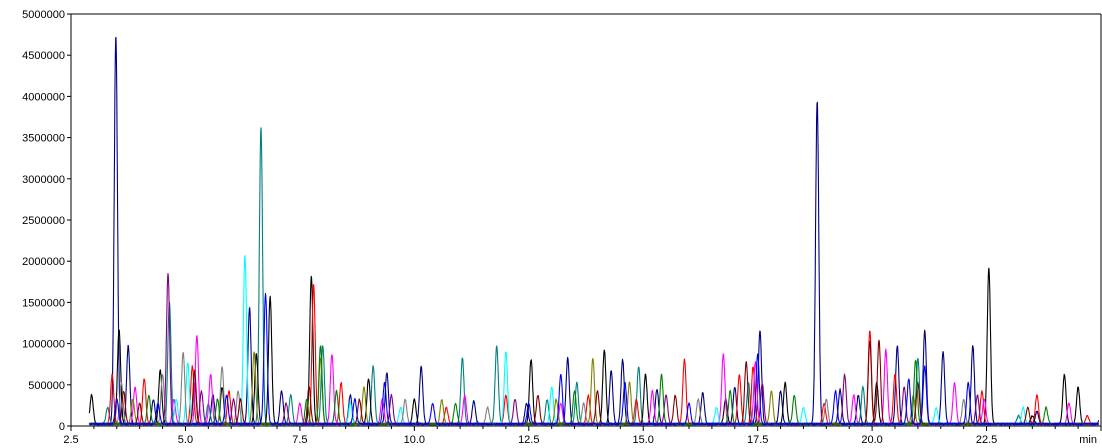 Image resolution: width=1102 pixels, height=448 pixels. What do you see at coordinates (643, 440) in the screenshot?
I see `x-tick-label: 15.0` at bounding box center [643, 440].